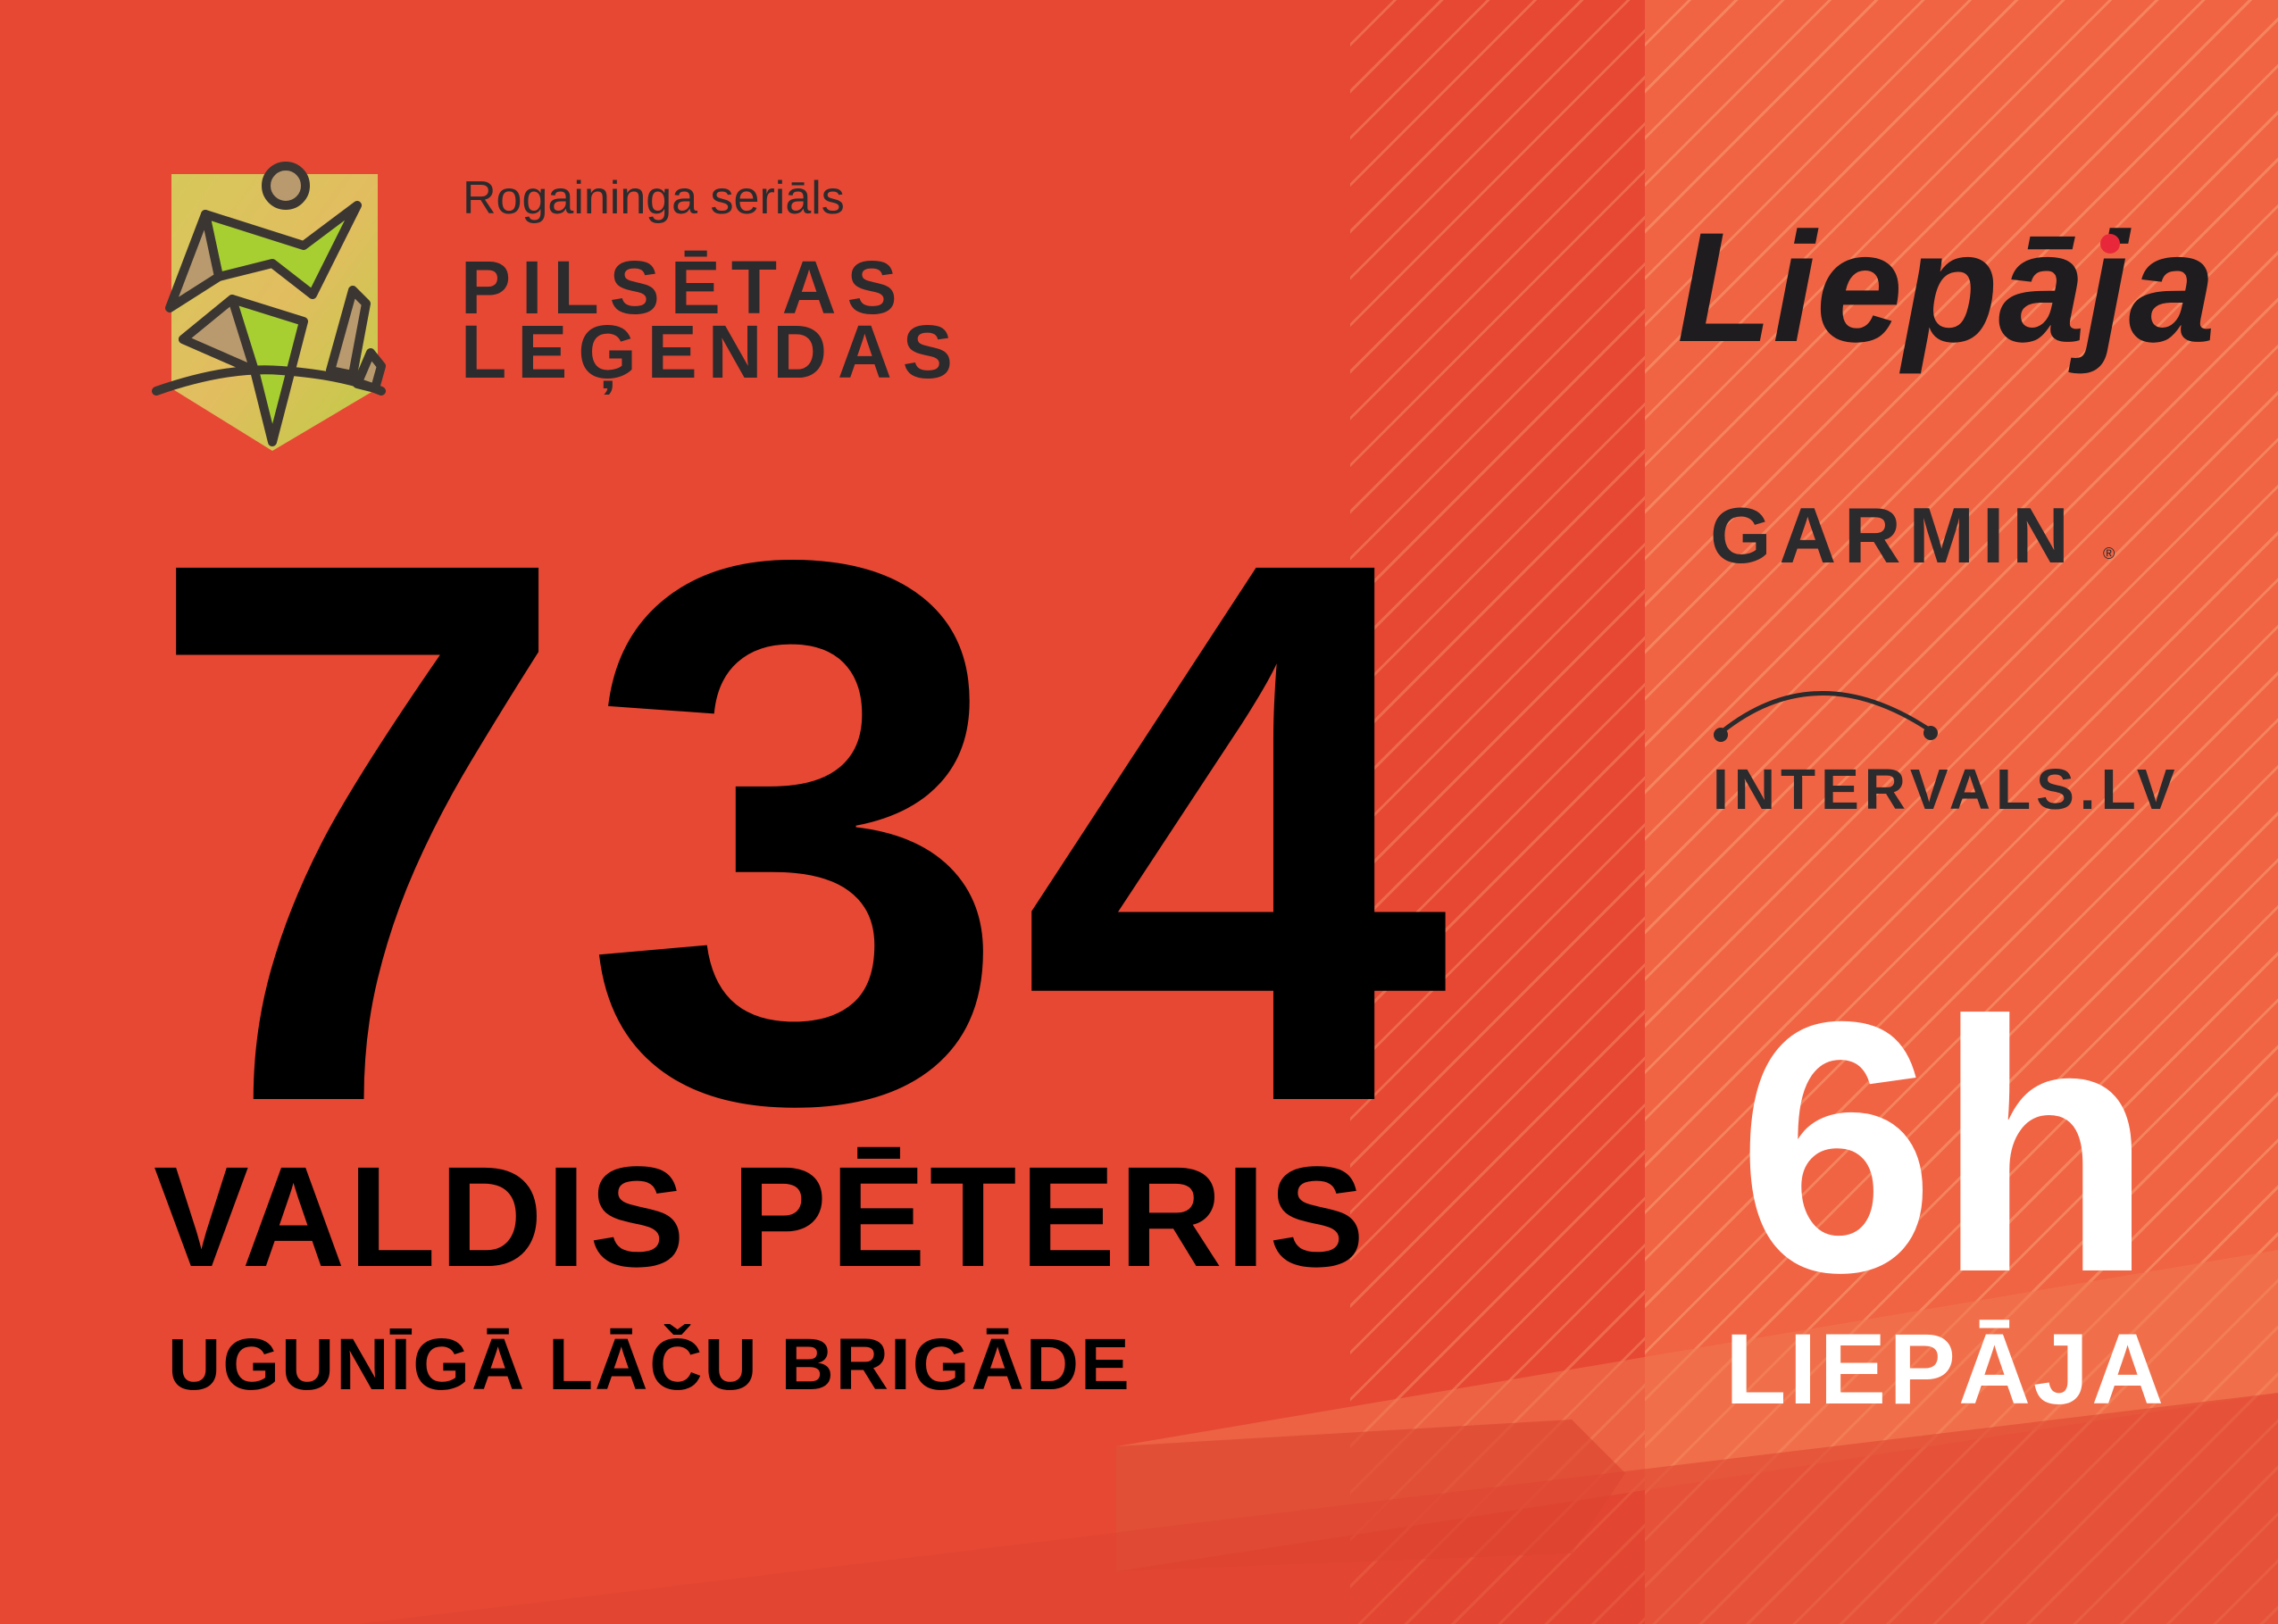 The width and height of the screenshot is (2278, 1624). What do you see at coordinates (684, 287) in the screenshot?
I see `event-title-line1: PILSĒTAS` at bounding box center [684, 287].